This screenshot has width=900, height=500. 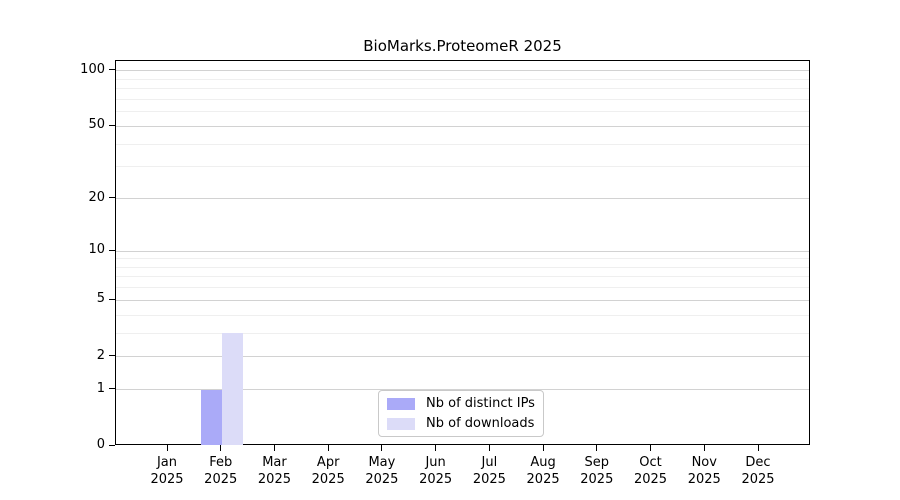 What do you see at coordinates (382, 471) in the screenshot?
I see `x-tick-label-may: May 2025` at bounding box center [382, 471].